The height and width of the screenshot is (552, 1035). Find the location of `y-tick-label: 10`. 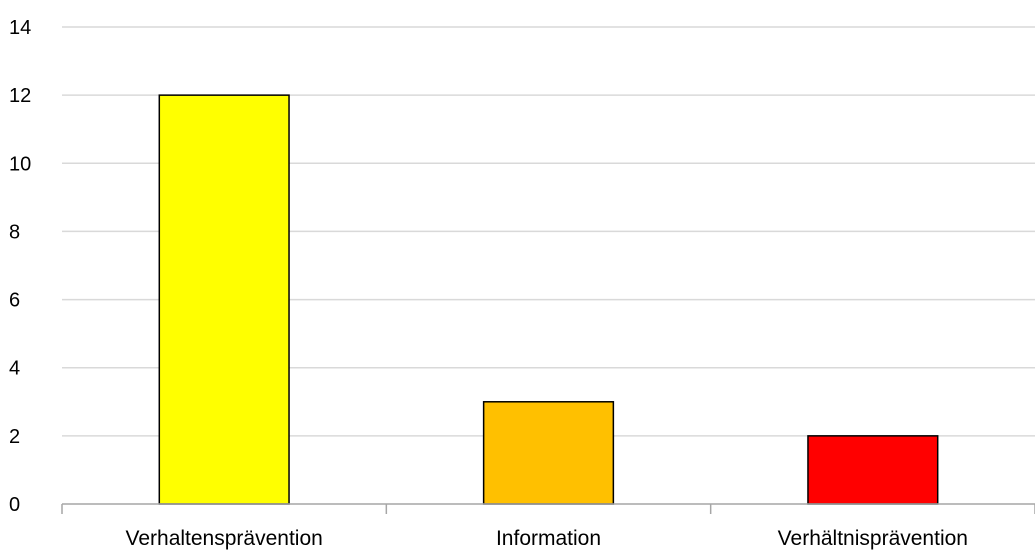

y-tick-label: 10 is located at coordinates (20, 164).